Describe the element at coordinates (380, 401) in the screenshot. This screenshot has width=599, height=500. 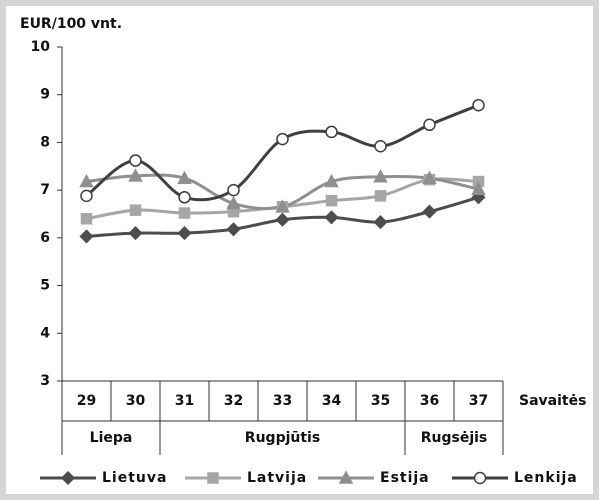
I see `x-tick-label: 35` at that location.